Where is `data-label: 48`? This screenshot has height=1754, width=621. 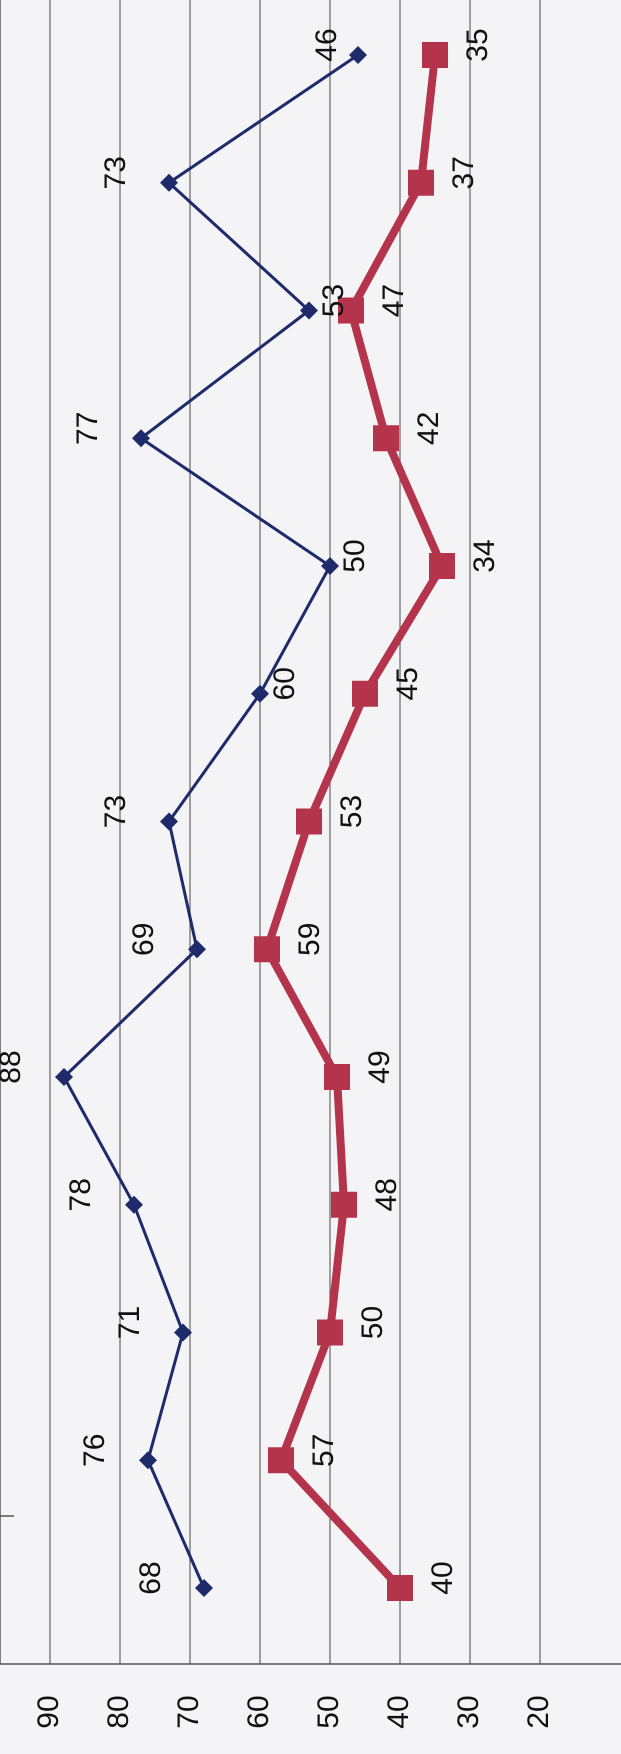
data-label: 48 is located at coordinates (386, 1194).